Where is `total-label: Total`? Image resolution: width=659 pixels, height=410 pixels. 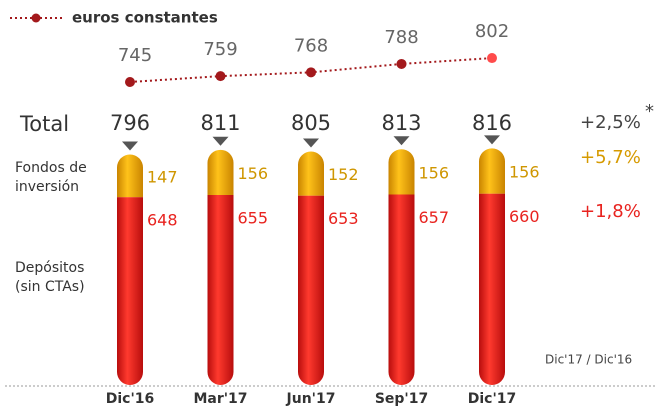 total-label: Total is located at coordinates (44, 124).